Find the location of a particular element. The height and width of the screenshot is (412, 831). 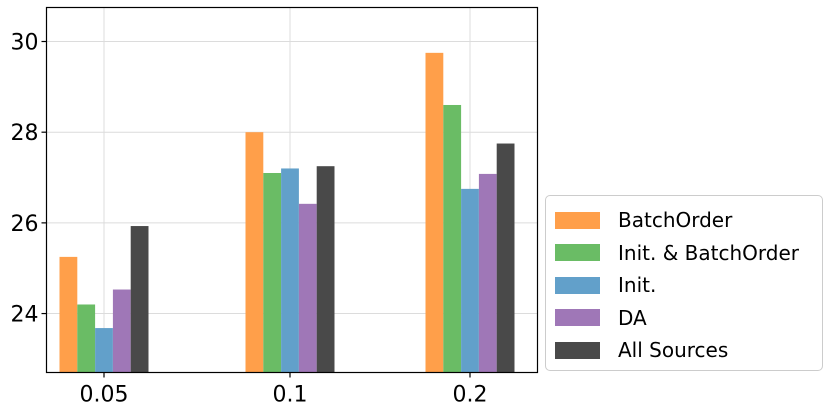

legend-item-all-sources: All Sources is located at coordinates (688, 350).